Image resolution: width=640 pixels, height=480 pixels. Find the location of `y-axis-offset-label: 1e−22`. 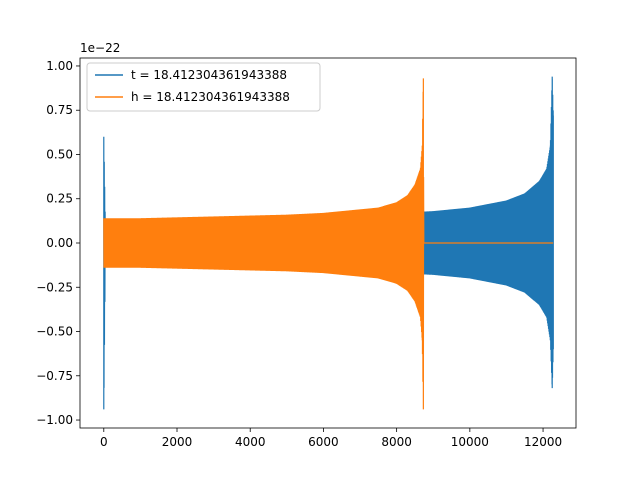

y-axis-offset-label: 1e−22 is located at coordinates (100, 48).